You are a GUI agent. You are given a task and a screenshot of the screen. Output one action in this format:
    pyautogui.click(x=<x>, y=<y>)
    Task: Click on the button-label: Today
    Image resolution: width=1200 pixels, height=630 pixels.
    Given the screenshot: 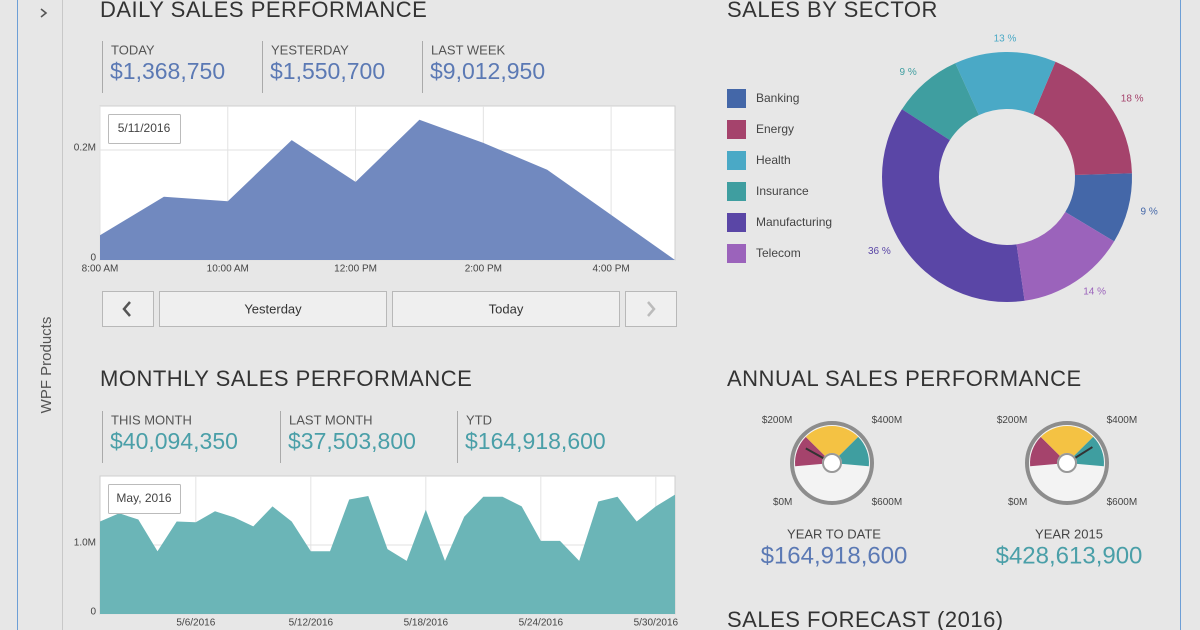 What is the action you would take?
    pyautogui.click(x=506, y=308)
    